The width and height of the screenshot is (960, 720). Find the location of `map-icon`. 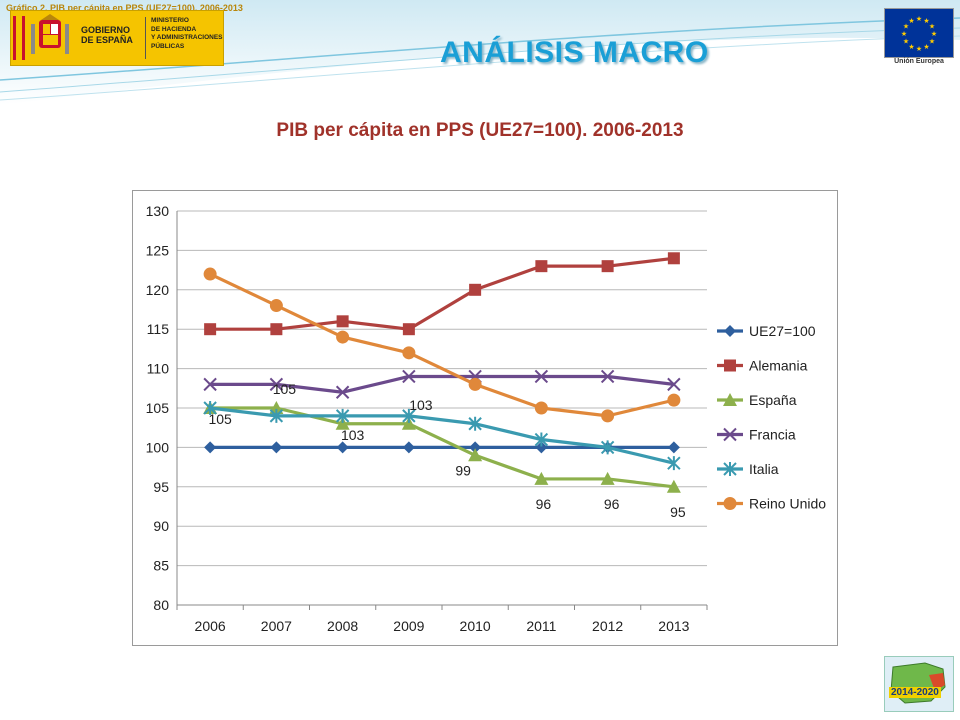

map-icon is located at coordinates (918, 683).